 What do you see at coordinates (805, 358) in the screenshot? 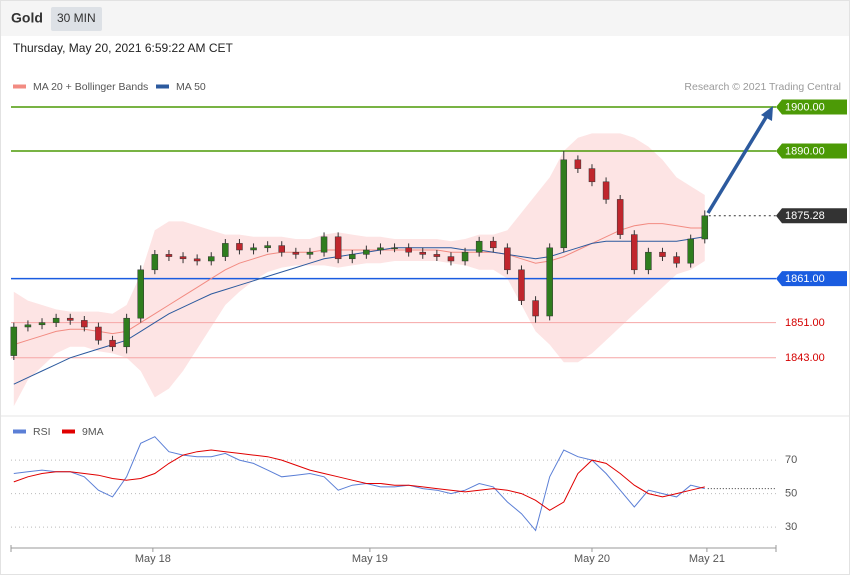
I see `level-label: 1843.00` at bounding box center [805, 358].